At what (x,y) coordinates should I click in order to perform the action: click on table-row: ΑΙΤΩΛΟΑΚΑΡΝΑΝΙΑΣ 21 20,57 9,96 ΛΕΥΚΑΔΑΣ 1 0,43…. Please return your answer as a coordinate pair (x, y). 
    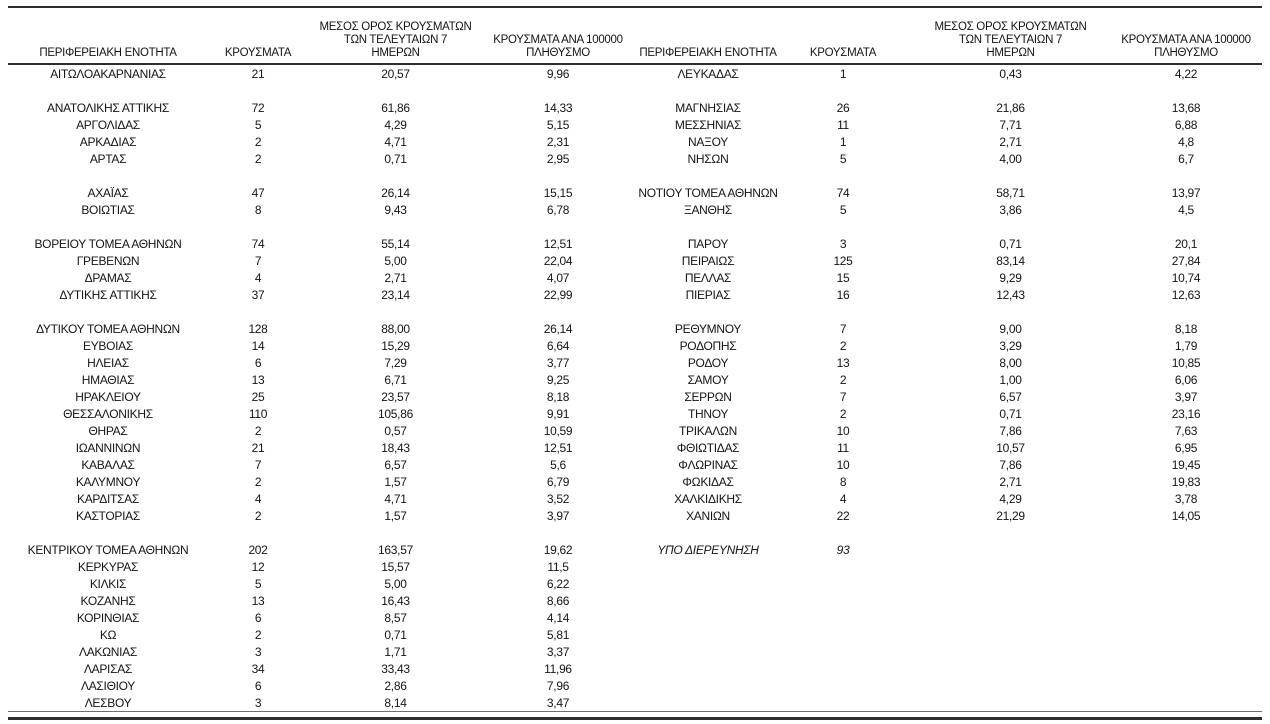
    Looking at the image, I should click on (635, 73).